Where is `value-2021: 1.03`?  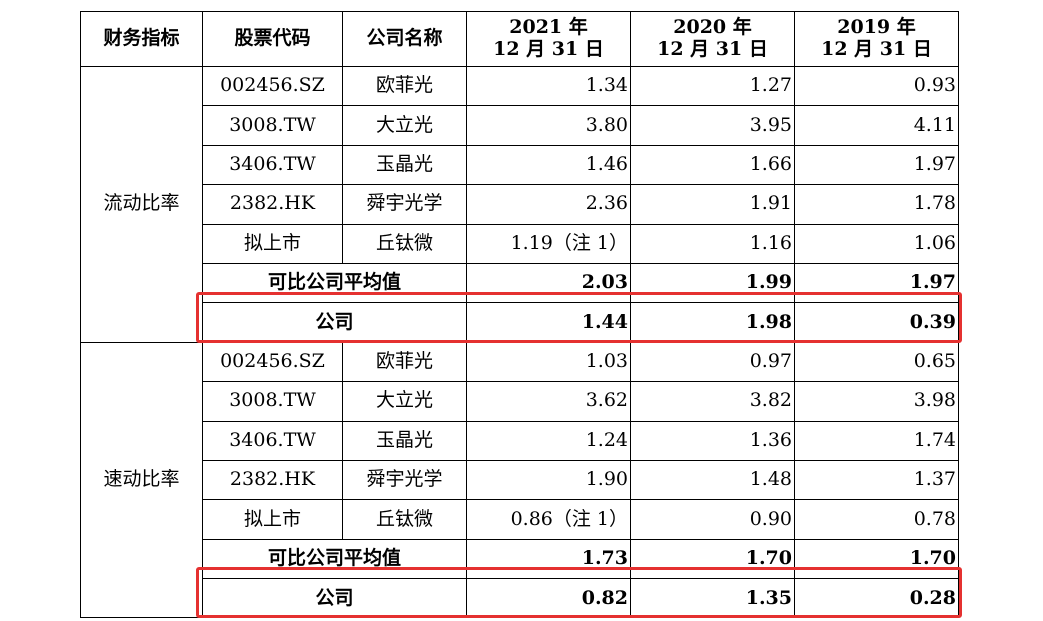
value-2021: 1.03 is located at coordinates (548, 362).